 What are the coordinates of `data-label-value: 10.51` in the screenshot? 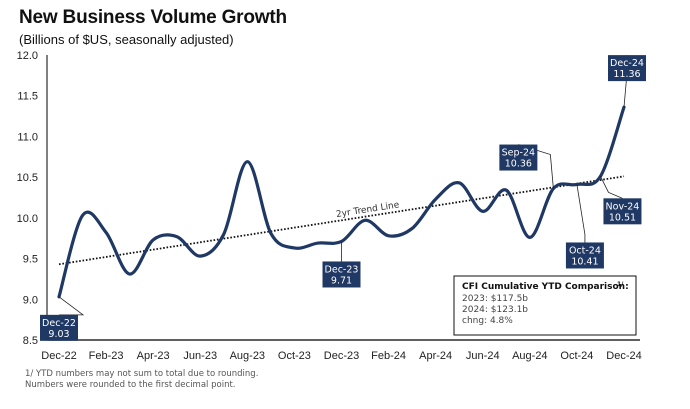 It's located at (622, 217).